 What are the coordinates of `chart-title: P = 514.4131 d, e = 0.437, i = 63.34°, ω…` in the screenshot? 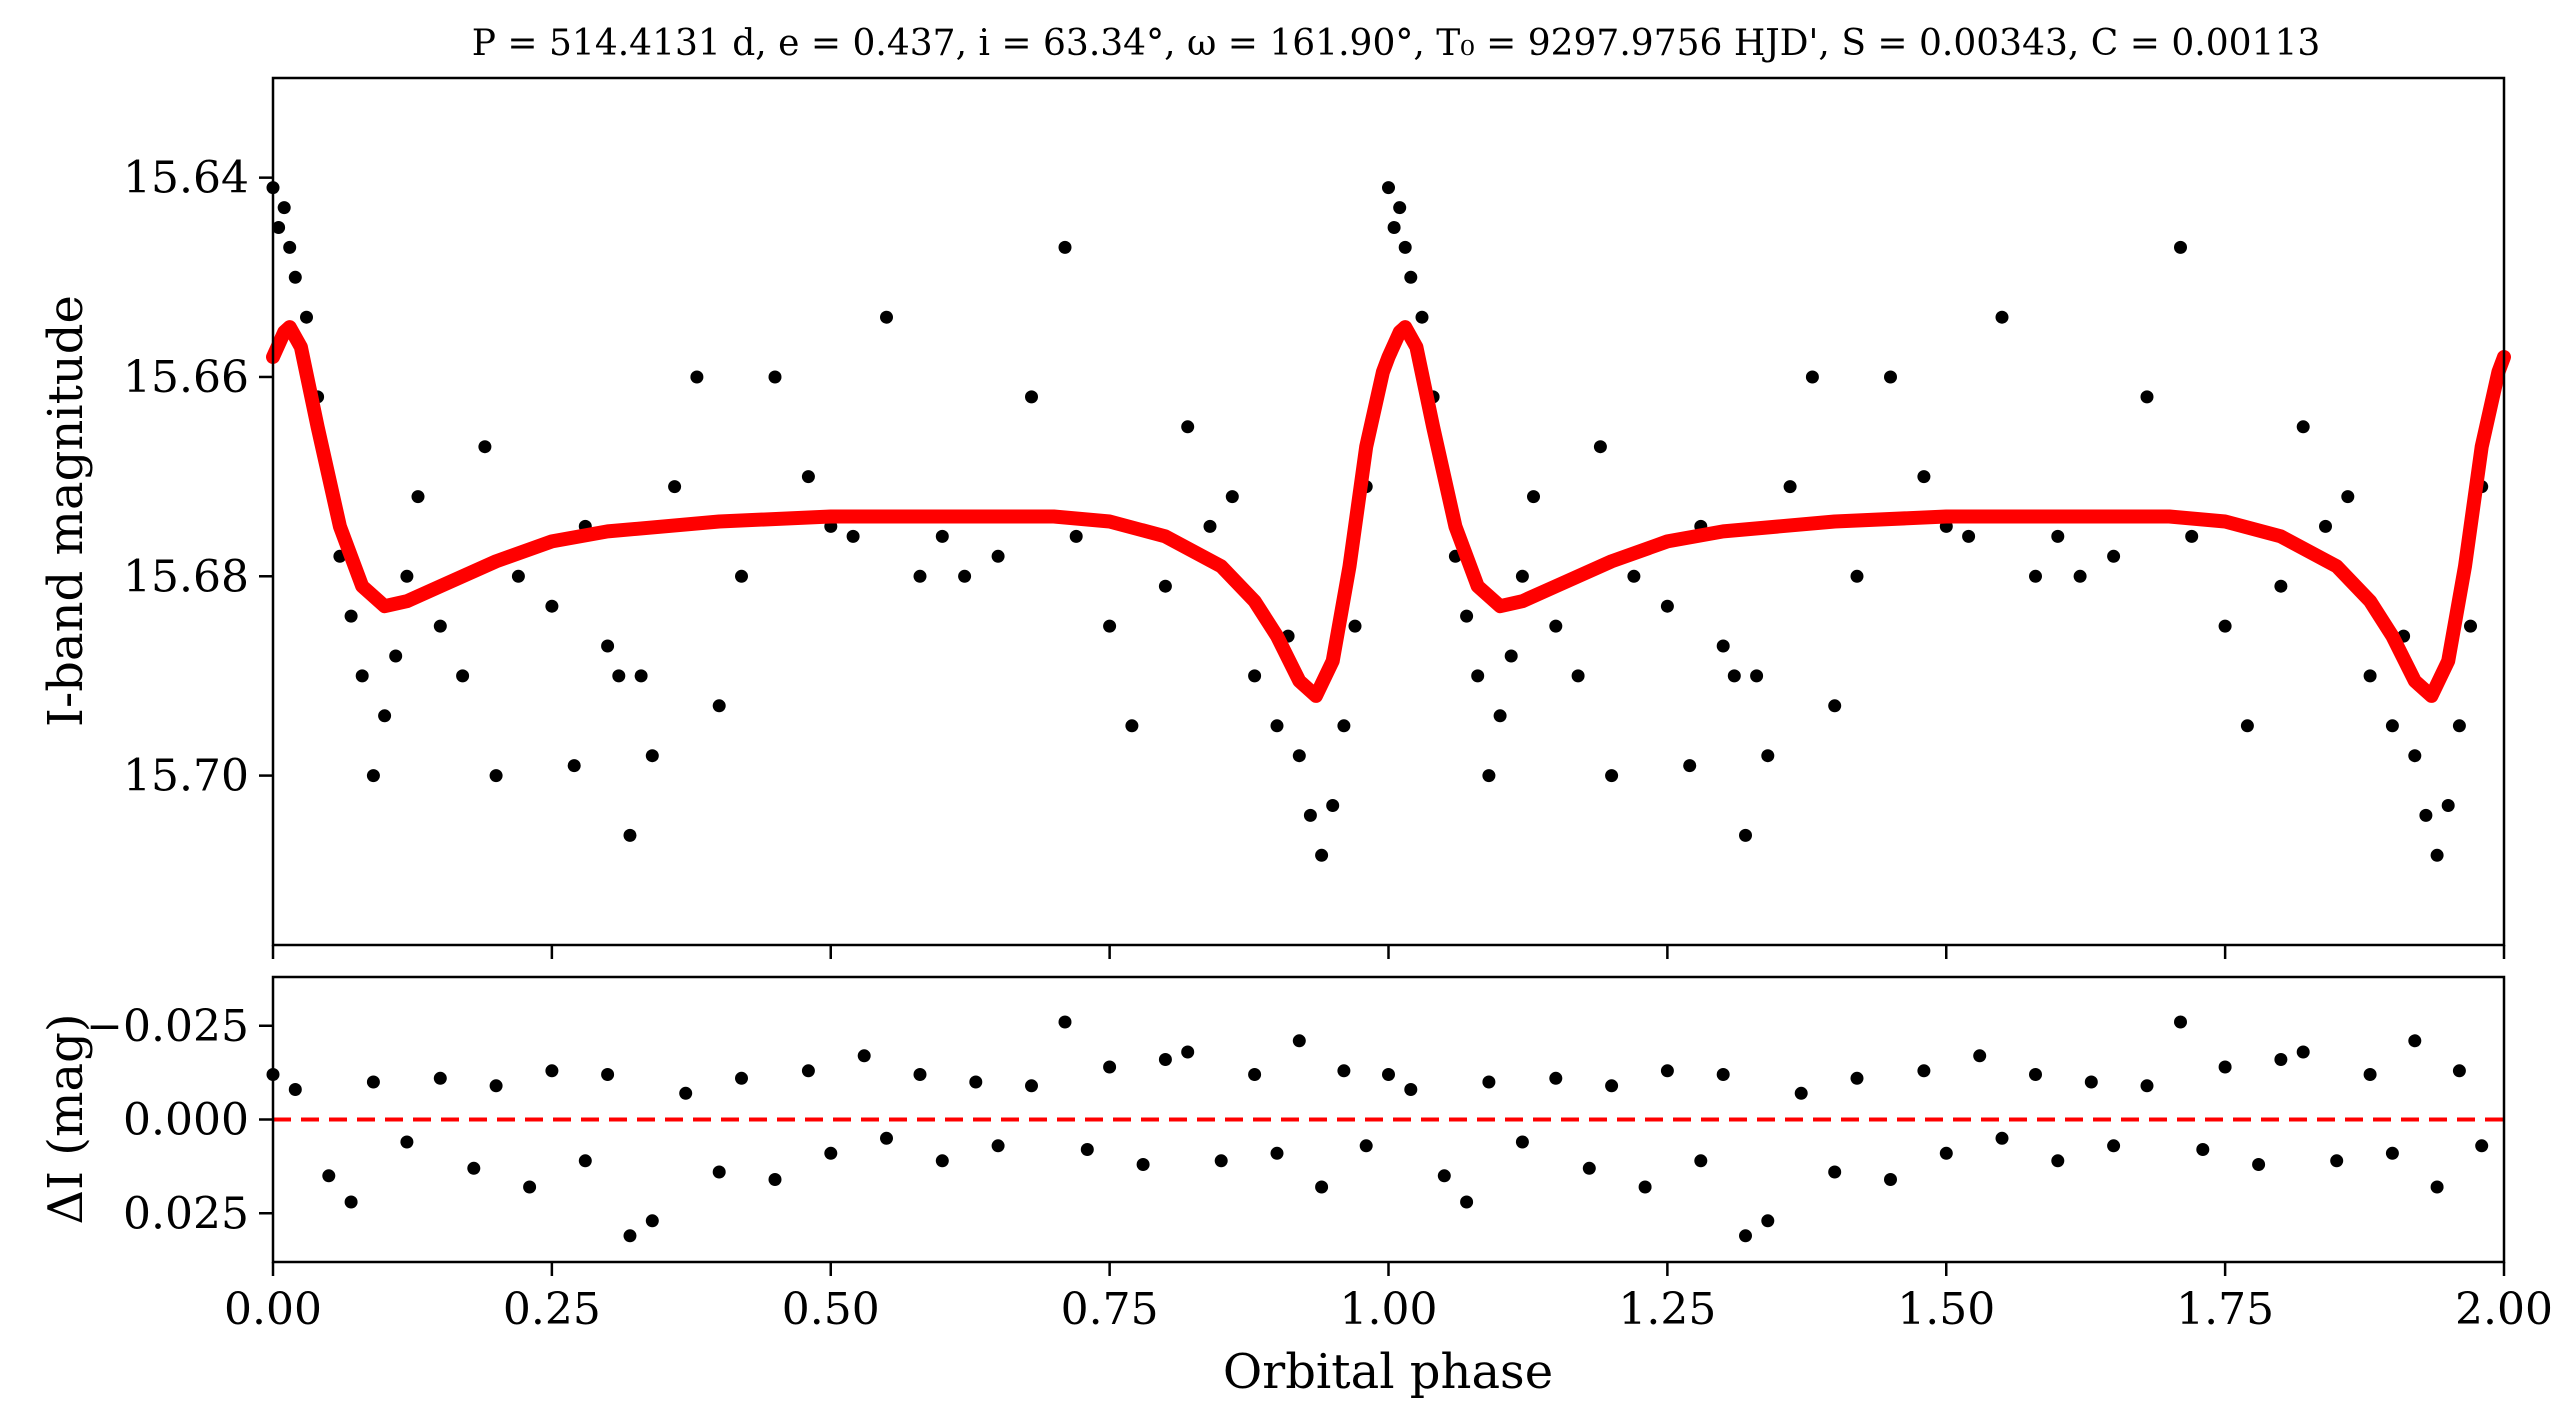 It's located at (1396, 43).